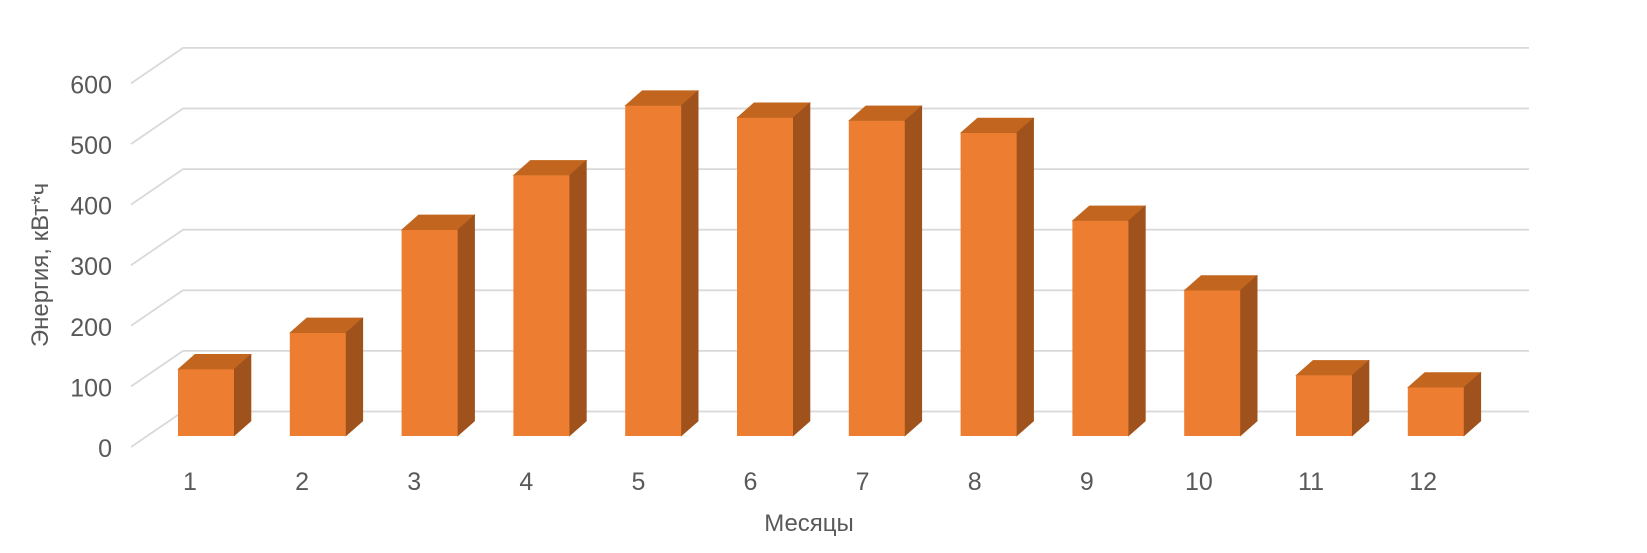 This screenshot has height=553, width=1647. What do you see at coordinates (638, 482) in the screenshot?
I see `x-category-label: 5` at bounding box center [638, 482].